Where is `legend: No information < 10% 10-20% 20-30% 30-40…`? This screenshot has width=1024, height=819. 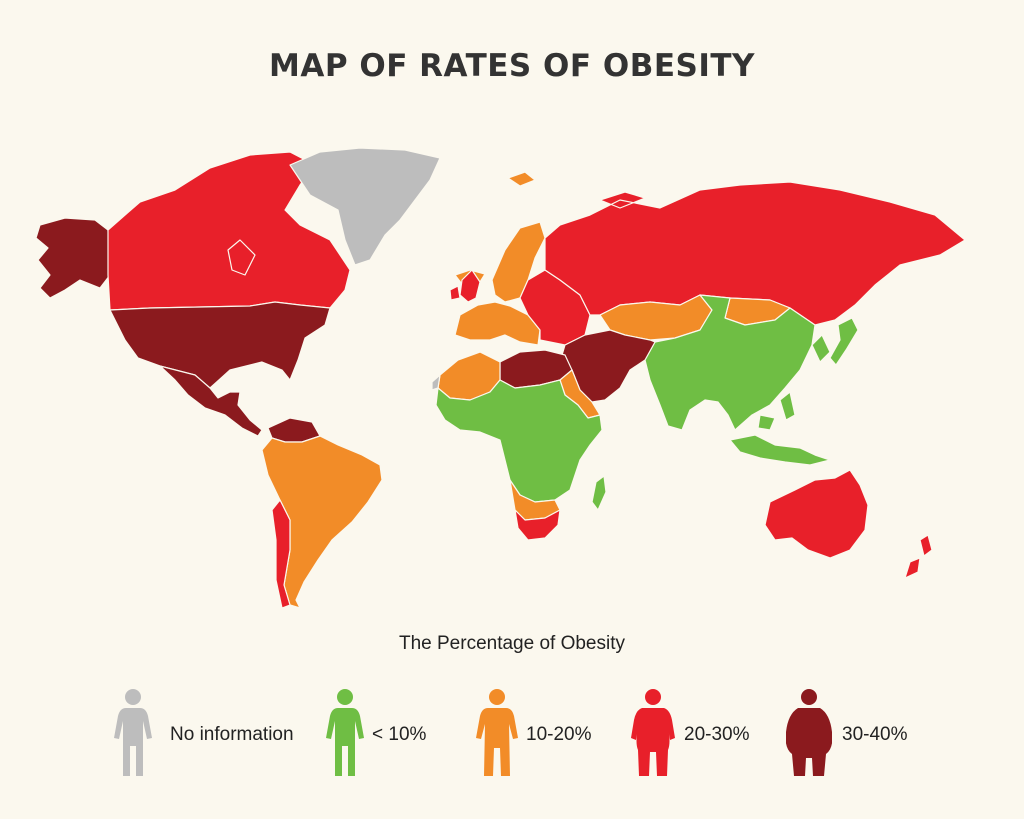 legend: No information < 10% 10-20% 20-30% 30-40… is located at coordinates (520, 735).